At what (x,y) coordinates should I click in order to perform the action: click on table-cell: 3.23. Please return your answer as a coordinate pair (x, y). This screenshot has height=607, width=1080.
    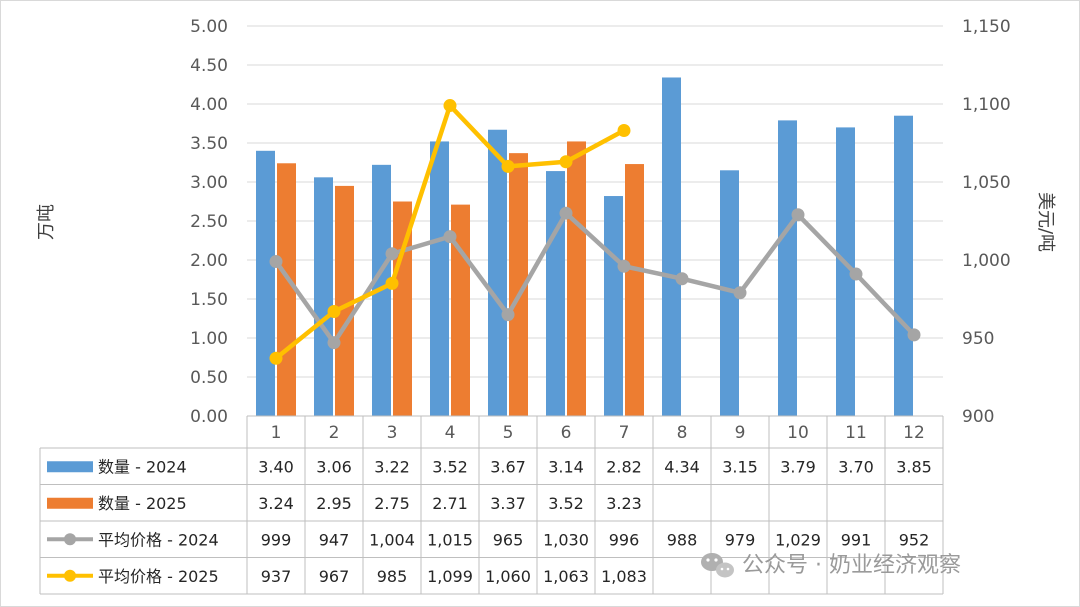
    Looking at the image, I should click on (624, 503).